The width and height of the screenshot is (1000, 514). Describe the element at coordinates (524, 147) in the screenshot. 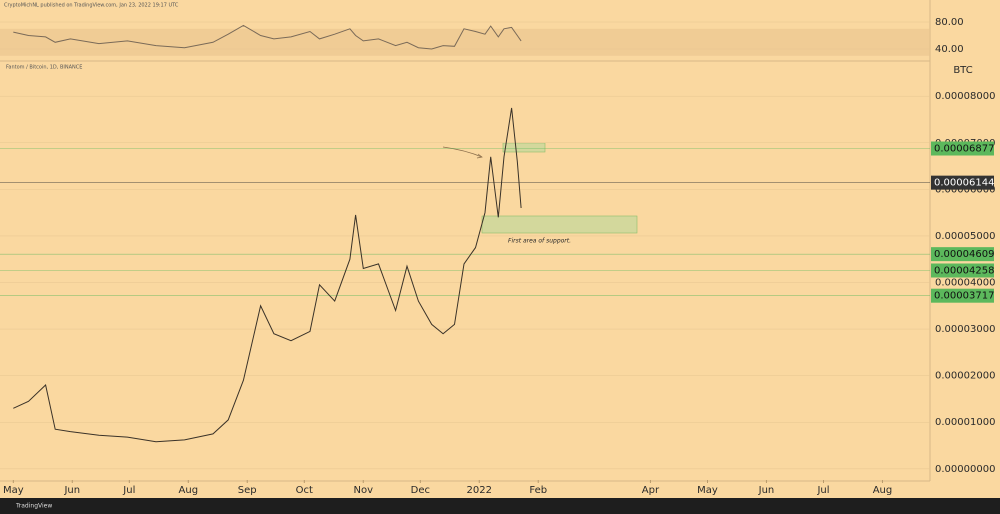

I see `resistance-zone` at that location.